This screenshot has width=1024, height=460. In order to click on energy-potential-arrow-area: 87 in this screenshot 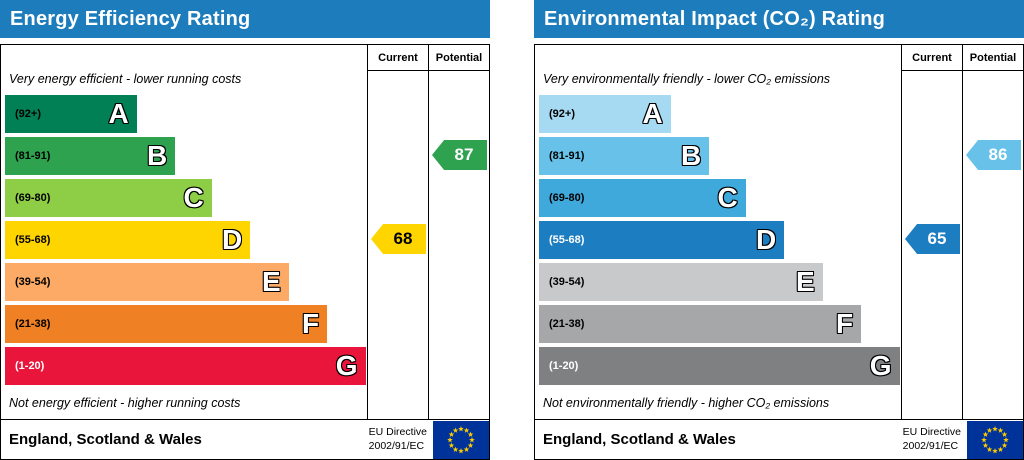, I will do `click(459, 245)`.